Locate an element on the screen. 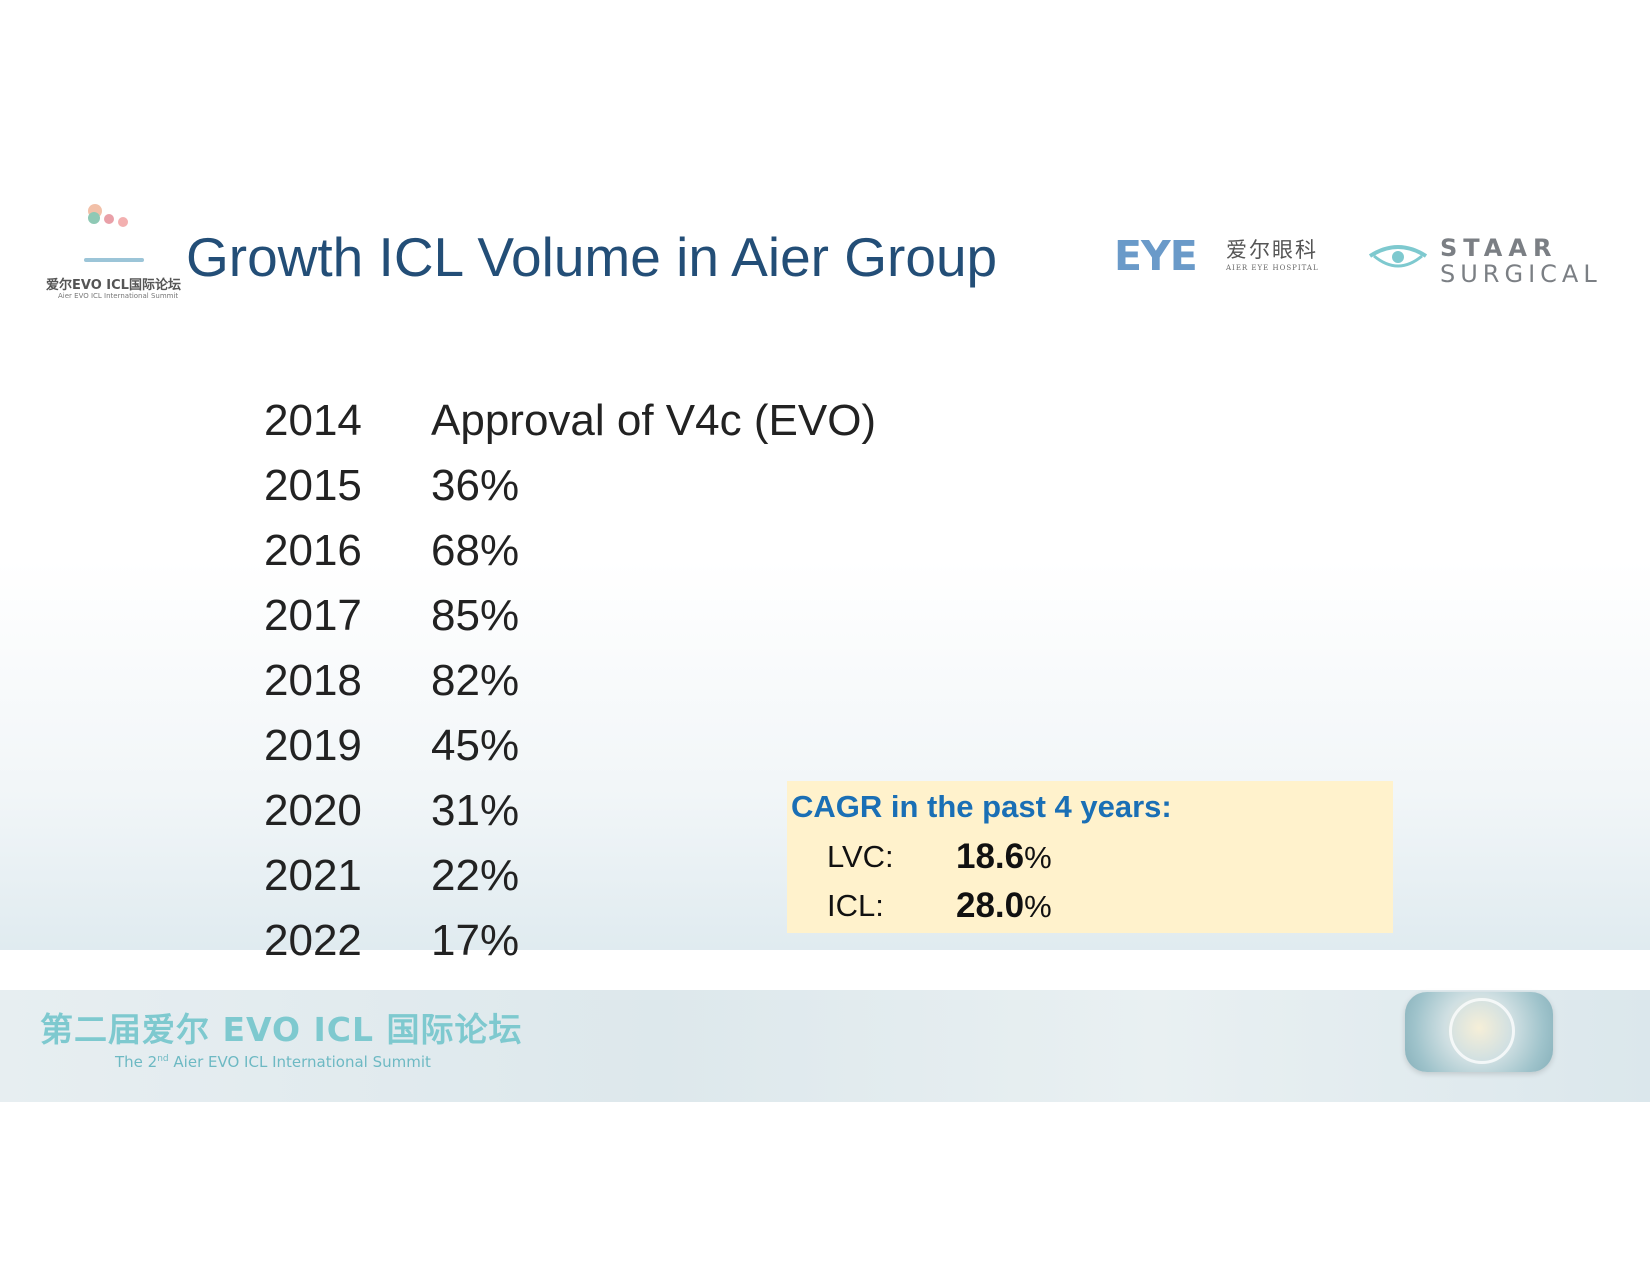  lens-image is located at coordinates (1479, 1032).